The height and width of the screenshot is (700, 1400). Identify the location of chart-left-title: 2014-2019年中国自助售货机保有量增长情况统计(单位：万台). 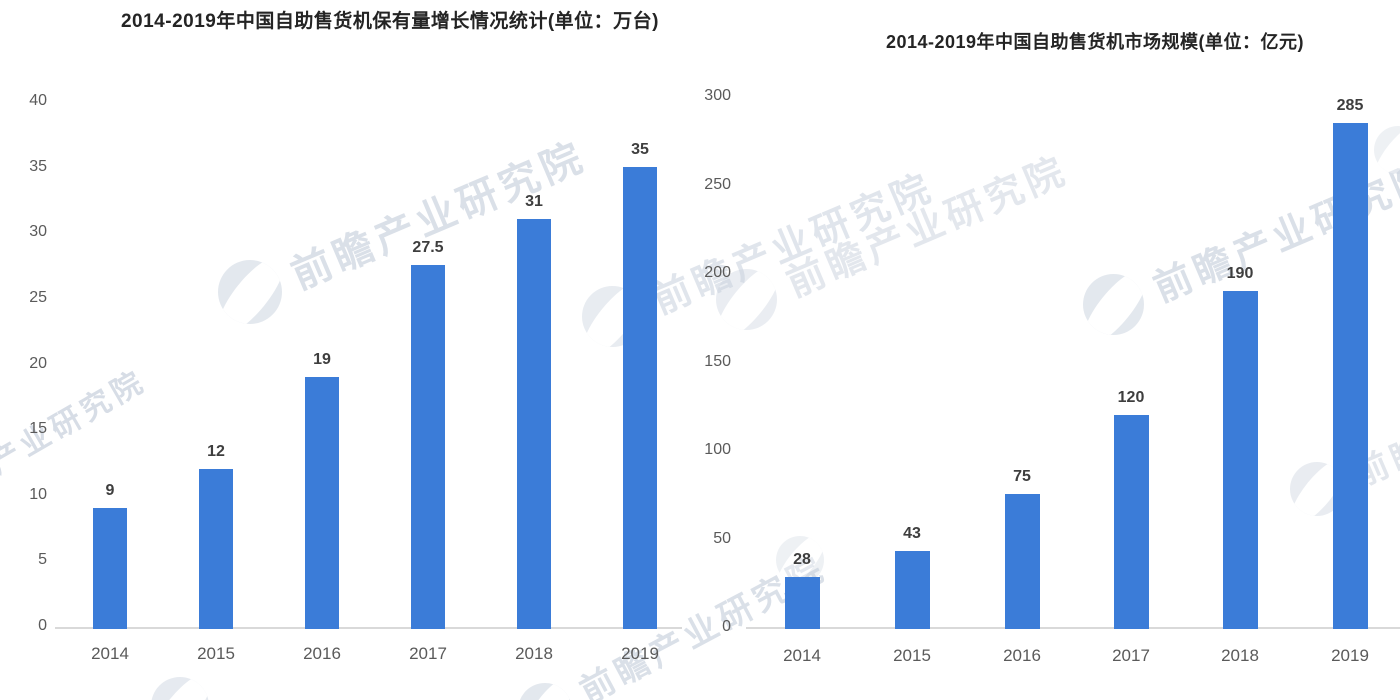
(390, 21).